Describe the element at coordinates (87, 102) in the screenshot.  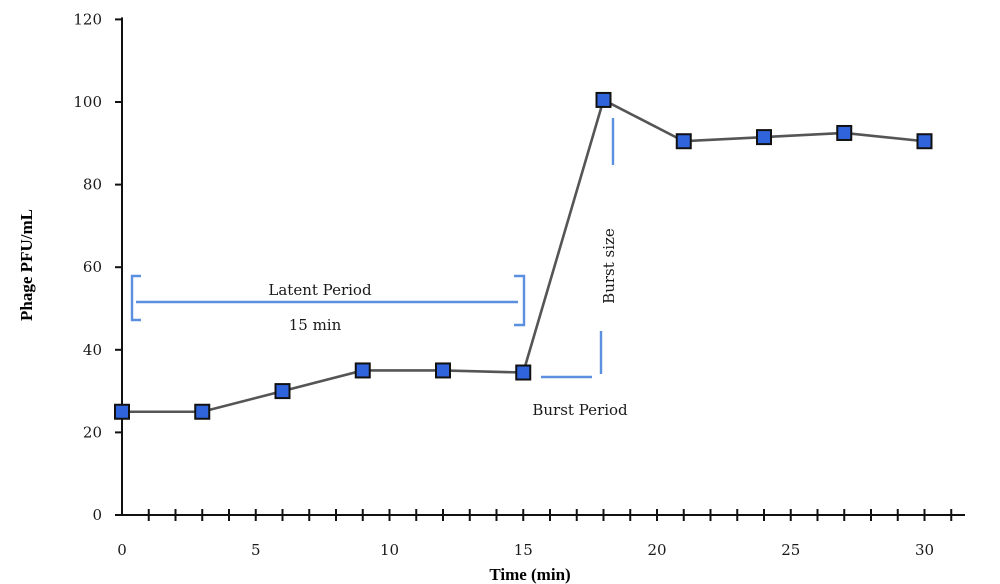
I see `y-tick-label: 100` at that location.